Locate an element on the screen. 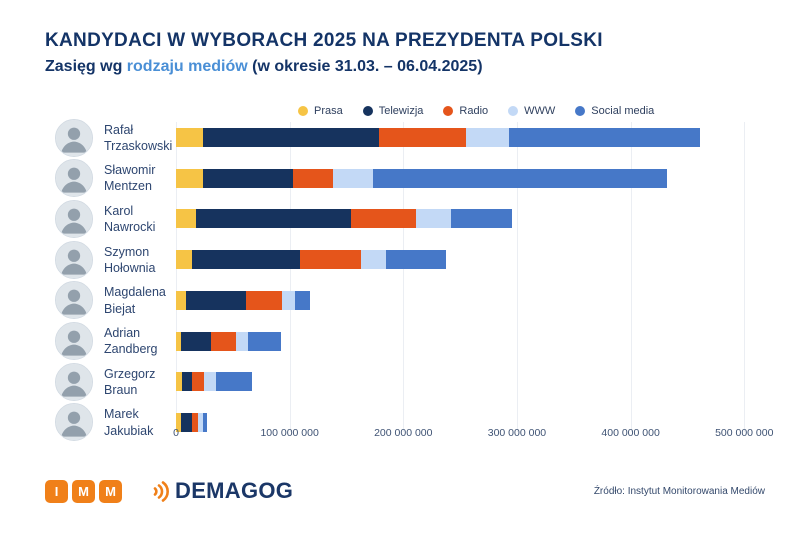 This screenshot has height=534, width=800. candidate-name-line: Szymon is located at coordinates (127, 251).